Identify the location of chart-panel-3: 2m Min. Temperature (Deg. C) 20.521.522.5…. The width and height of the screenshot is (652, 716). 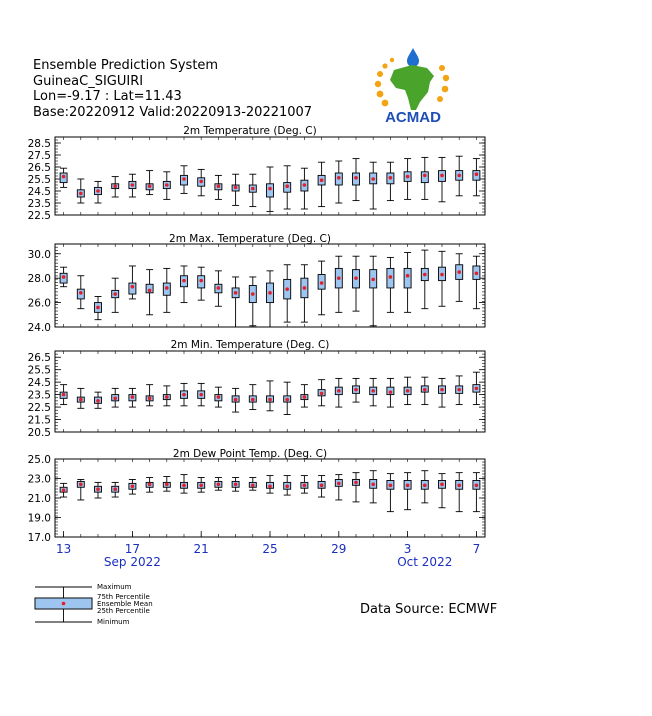
(257, 389).